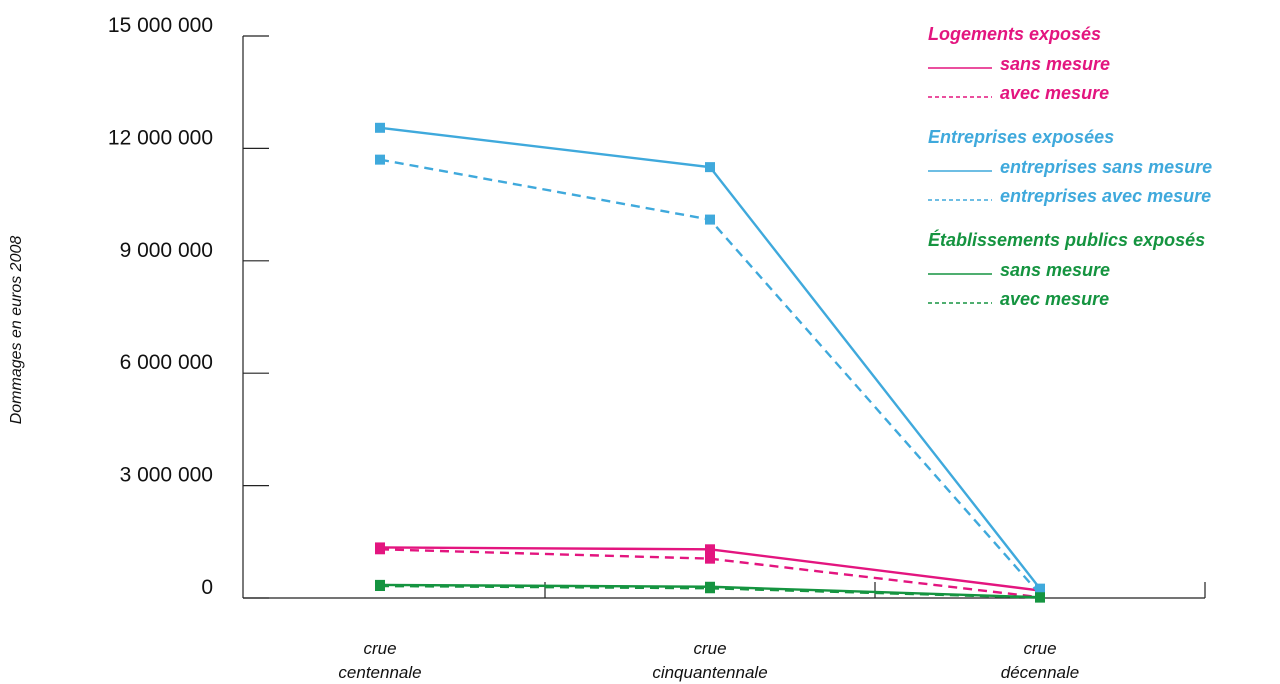 Image resolution: width=1280 pixels, height=684 pixels. I want to click on x-category-label-line: cinquantennale, so click(709, 672).